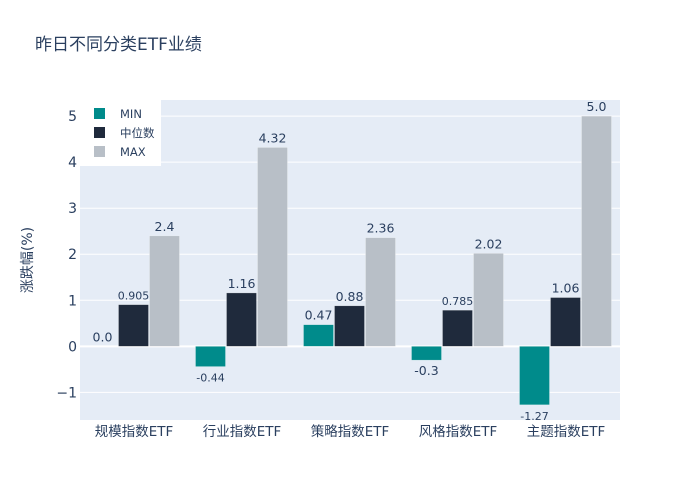  What do you see at coordinates (72, 347) in the screenshot?
I see `y-tick-label: 0` at bounding box center [72, 347].